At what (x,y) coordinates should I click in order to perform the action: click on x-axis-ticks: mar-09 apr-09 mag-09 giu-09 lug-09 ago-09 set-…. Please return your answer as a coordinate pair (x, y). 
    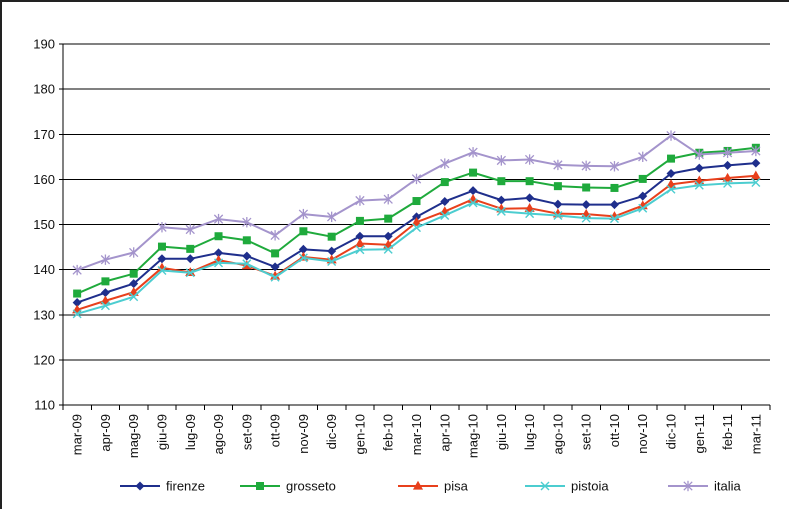
    Looking at the image, I should click on (416, 431).